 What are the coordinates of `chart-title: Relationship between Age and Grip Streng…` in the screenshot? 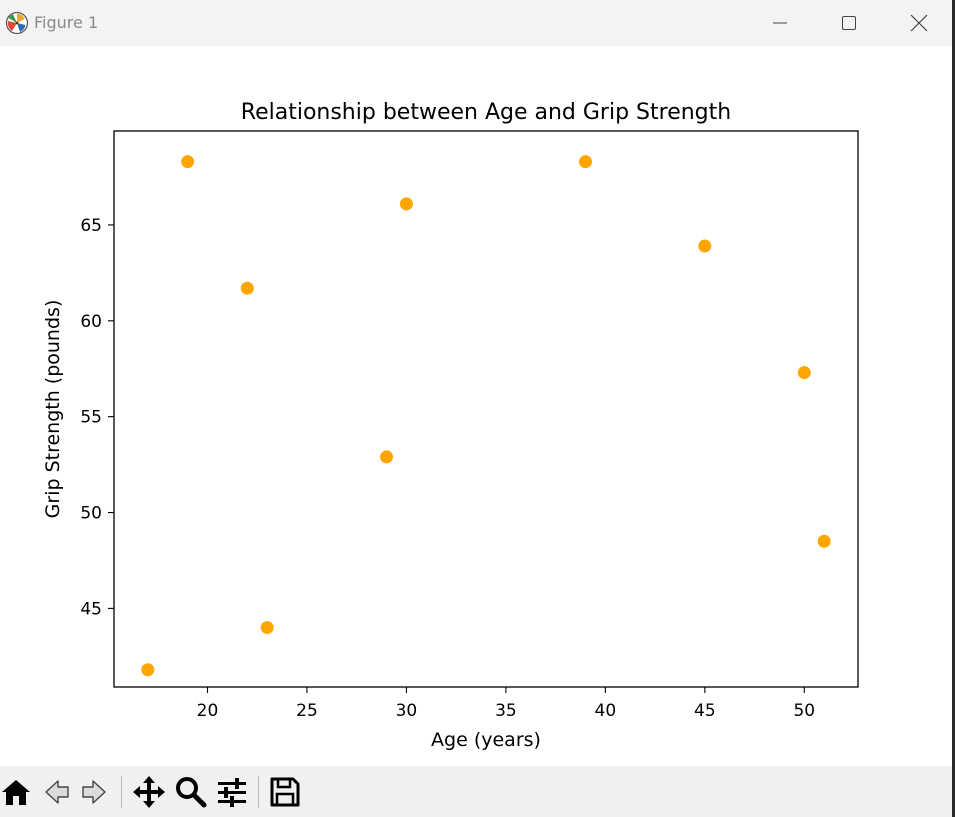 It's located at (486, 112).